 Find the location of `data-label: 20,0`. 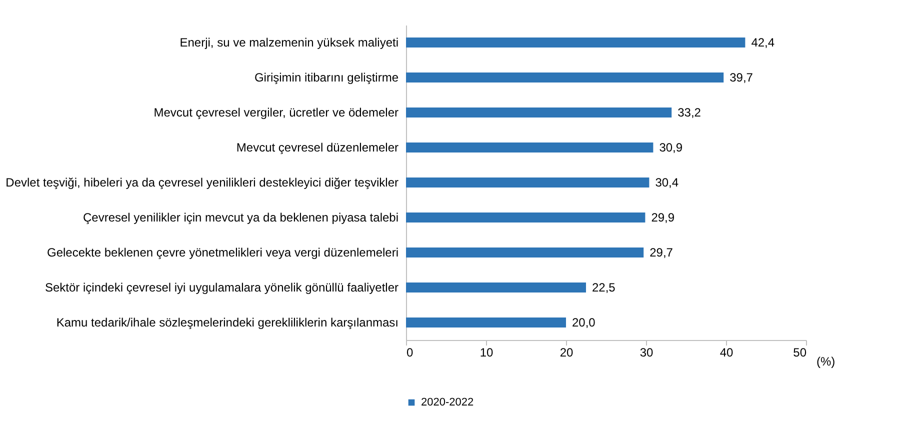

data-label: 20,0 is located at coordinates (584, 323).